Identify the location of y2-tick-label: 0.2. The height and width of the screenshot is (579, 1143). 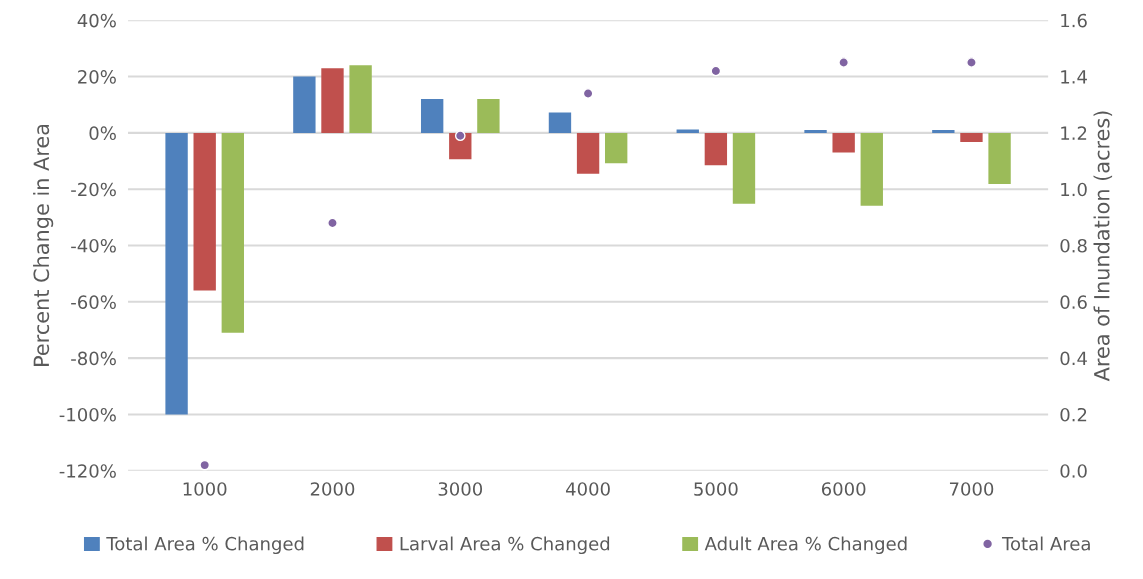
(1073, 414).